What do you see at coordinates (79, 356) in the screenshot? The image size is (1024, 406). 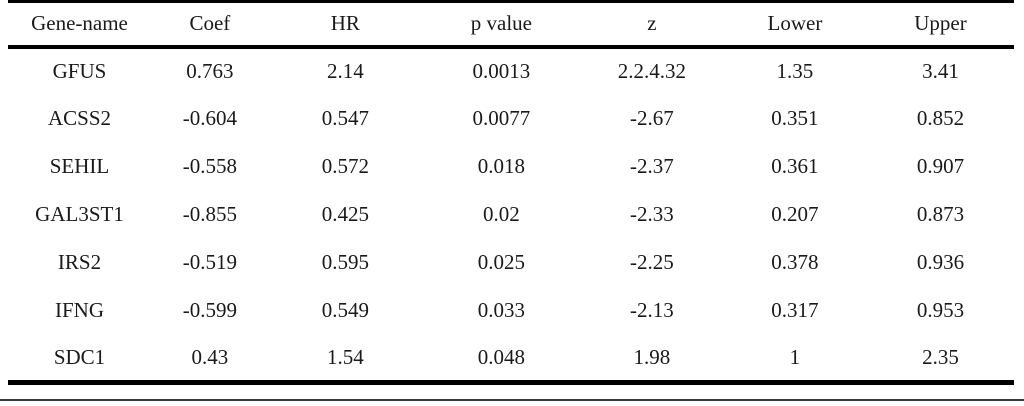 I see `gene-name-cell: SDC1` at bounding box center [79, 356].